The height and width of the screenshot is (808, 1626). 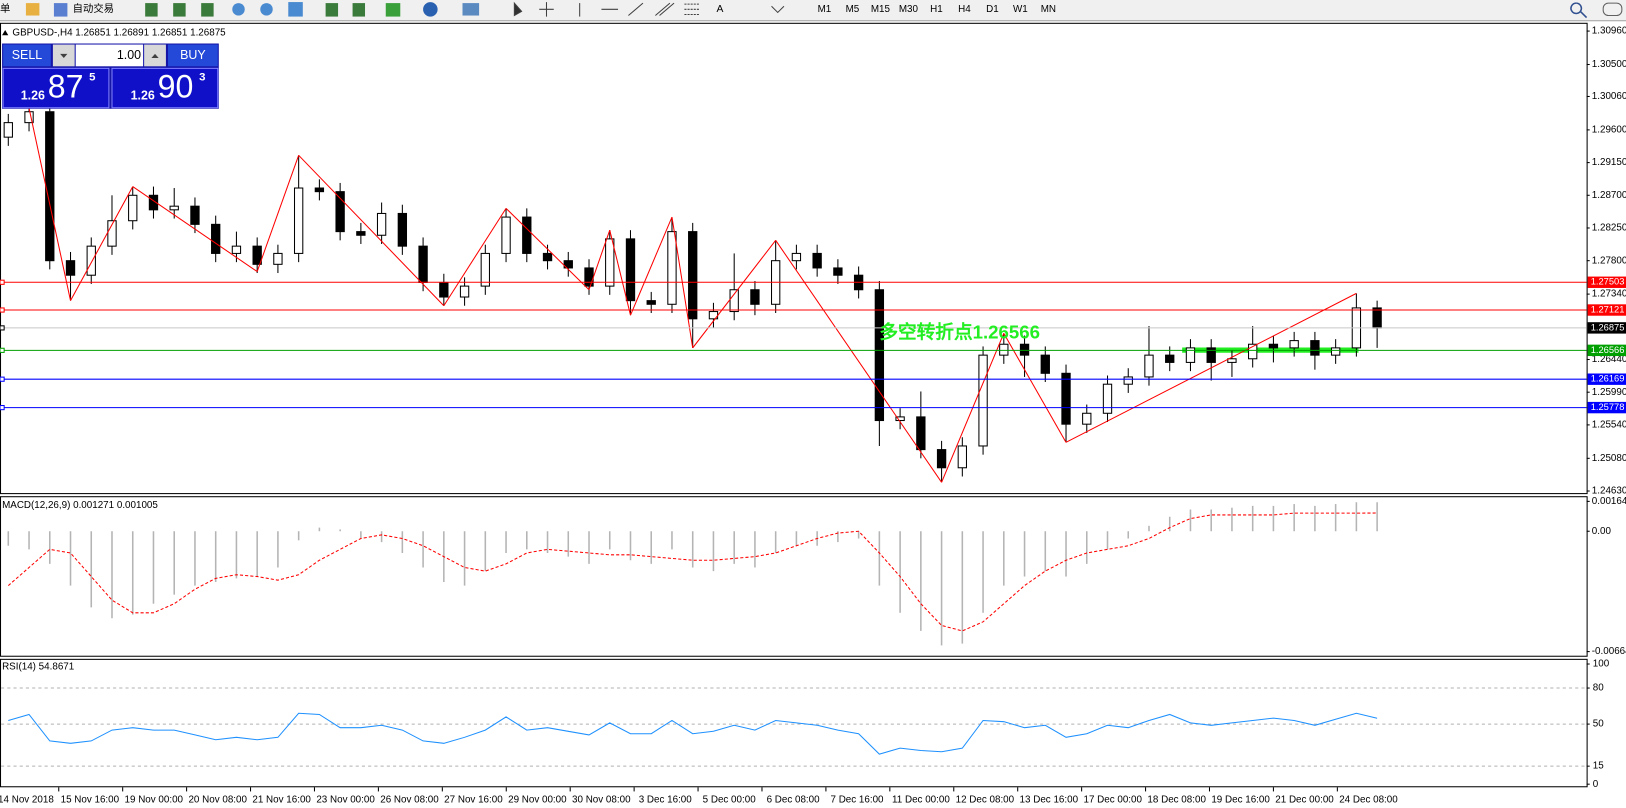 I want to click on x-tick-label: 19 Nov 00:00, so click(x=154, y=799).